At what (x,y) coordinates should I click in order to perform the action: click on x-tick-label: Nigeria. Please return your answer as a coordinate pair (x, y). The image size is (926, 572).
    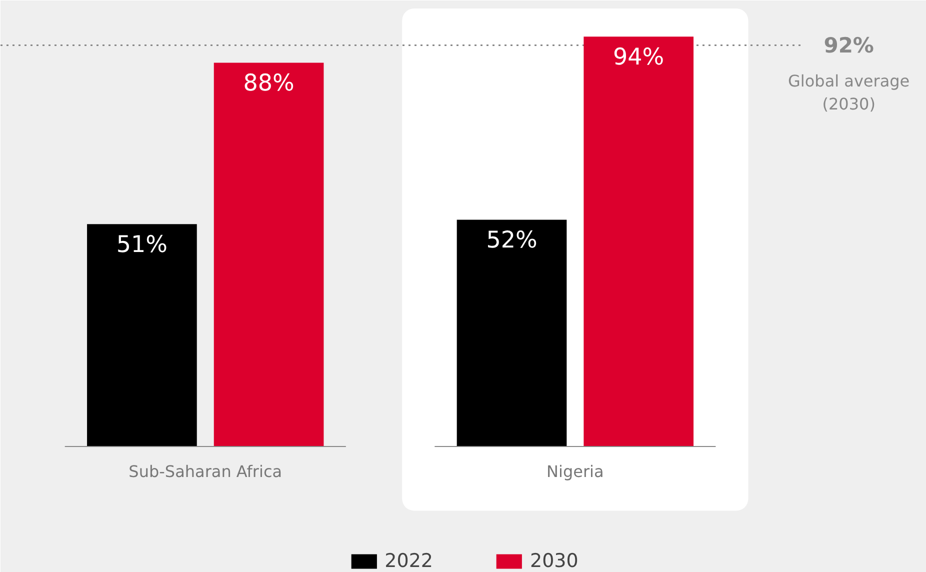
    Looking at the image, I should click on (575, 471).